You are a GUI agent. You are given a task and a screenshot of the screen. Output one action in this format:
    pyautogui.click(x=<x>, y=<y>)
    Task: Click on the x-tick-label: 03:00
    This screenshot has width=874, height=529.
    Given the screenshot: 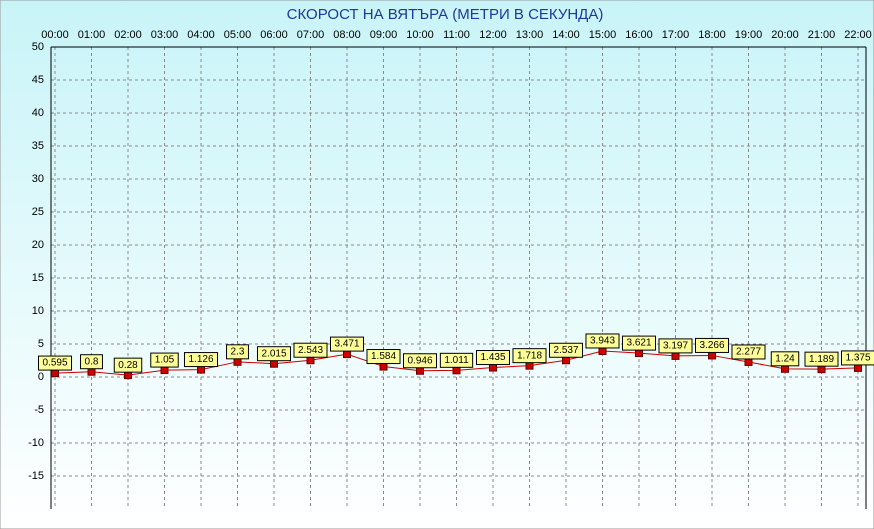 What is the action you would take?
    pyautogui.click(x=165, y=35)
    